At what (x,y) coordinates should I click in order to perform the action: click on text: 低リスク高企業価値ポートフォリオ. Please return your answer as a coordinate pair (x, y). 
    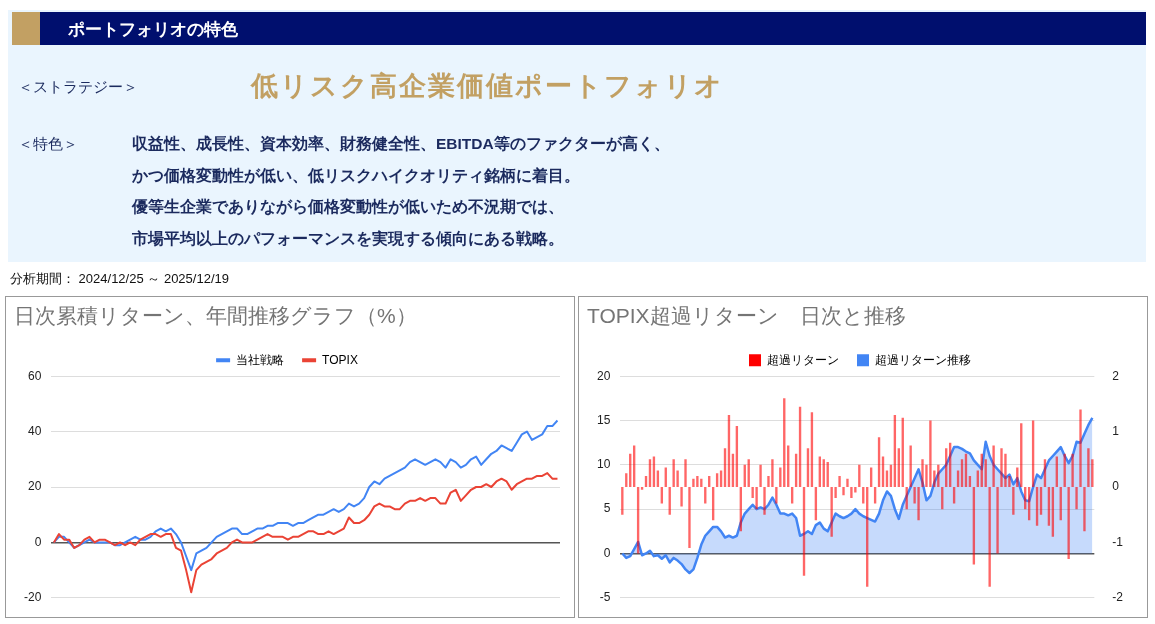
    Looking at the image, I should click on (487, 86).